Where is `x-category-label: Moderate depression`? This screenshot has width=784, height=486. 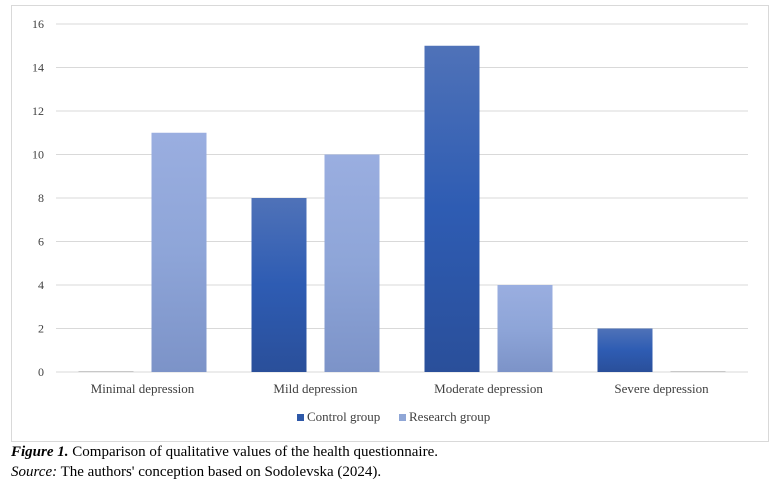
x-category-label: Moderate depression is located at coordinates (488, 388).